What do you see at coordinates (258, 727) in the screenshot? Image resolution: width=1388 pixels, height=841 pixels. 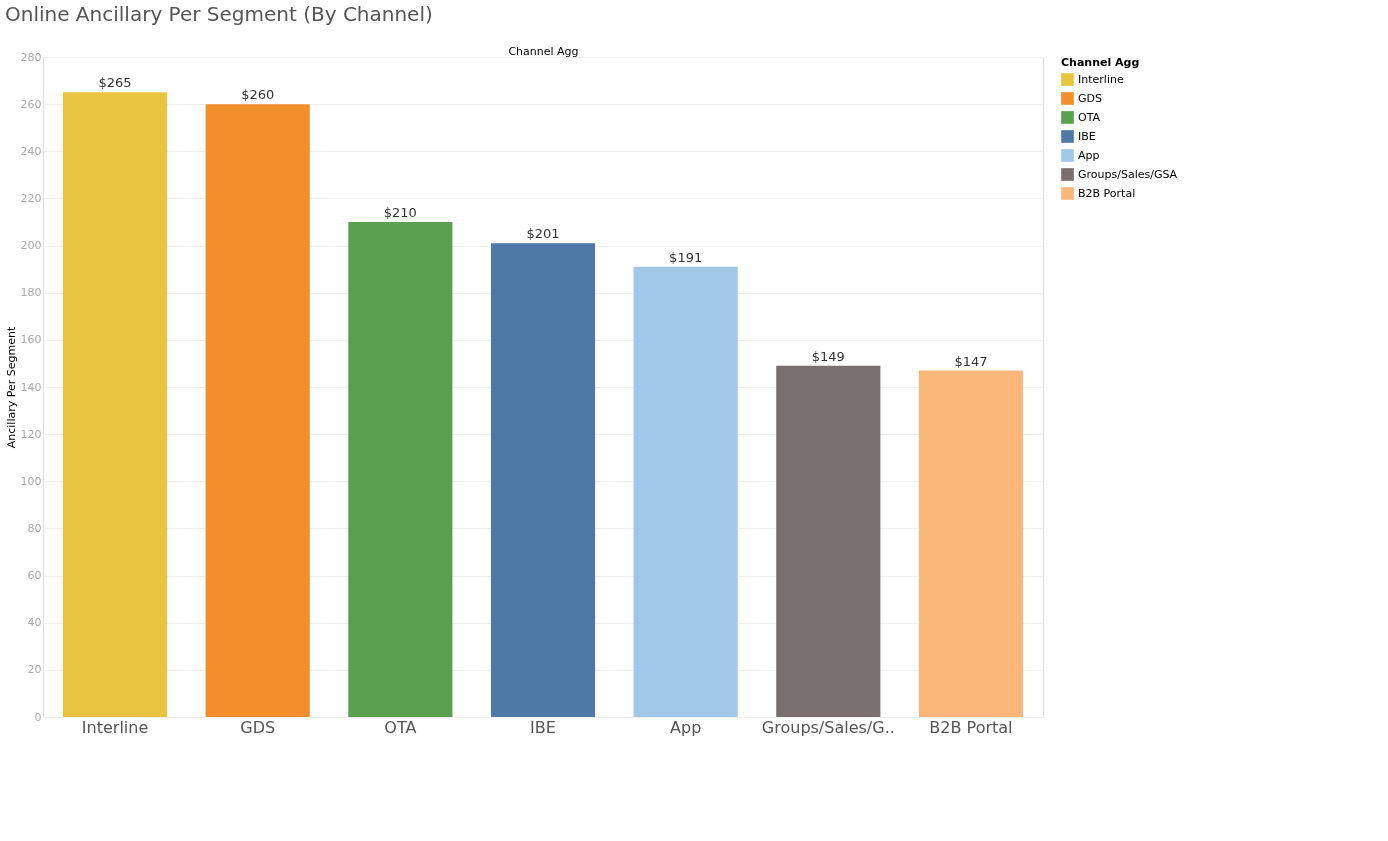 I see `x-tick-label: GDS` at bounding box center [258, 727].